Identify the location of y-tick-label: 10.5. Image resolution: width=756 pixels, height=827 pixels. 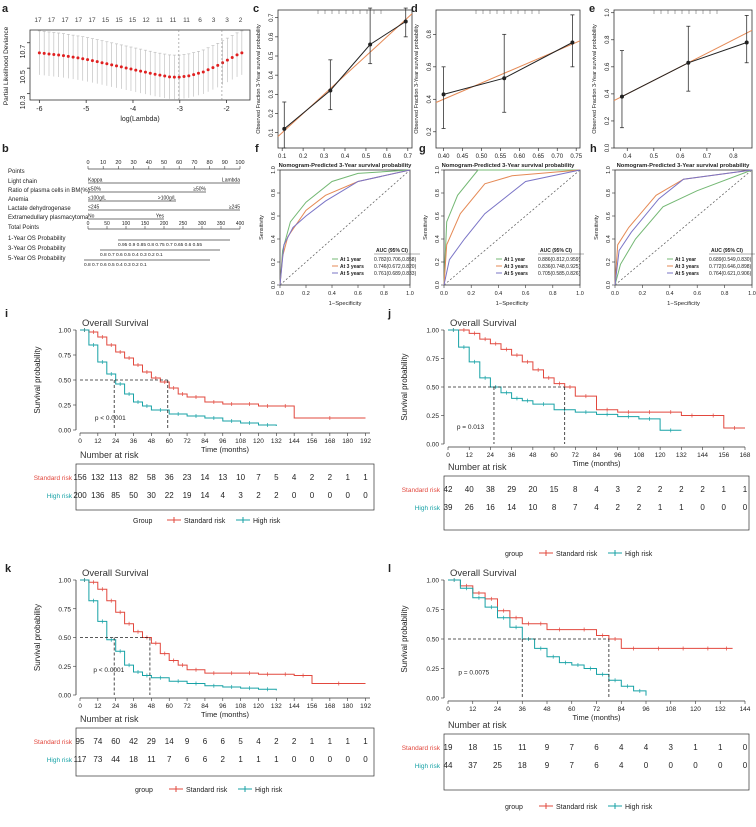
(23, 77).